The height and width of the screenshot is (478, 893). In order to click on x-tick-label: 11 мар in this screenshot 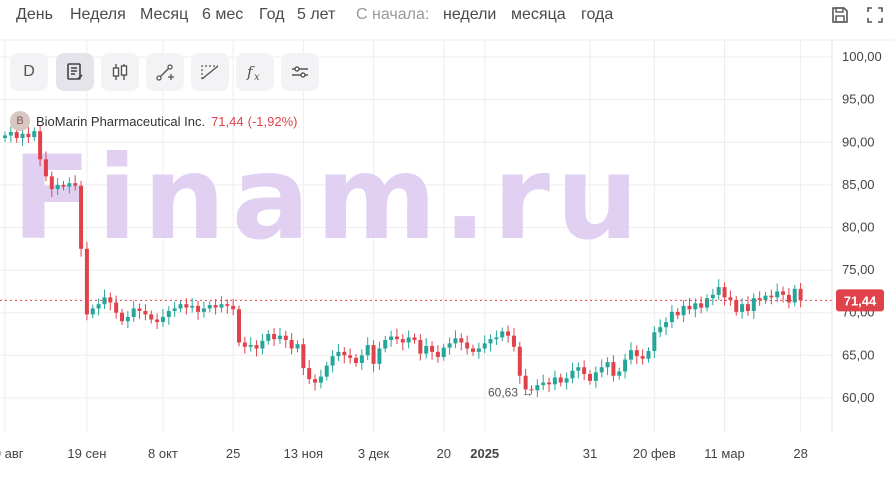, I will do `click(724, 453)`.